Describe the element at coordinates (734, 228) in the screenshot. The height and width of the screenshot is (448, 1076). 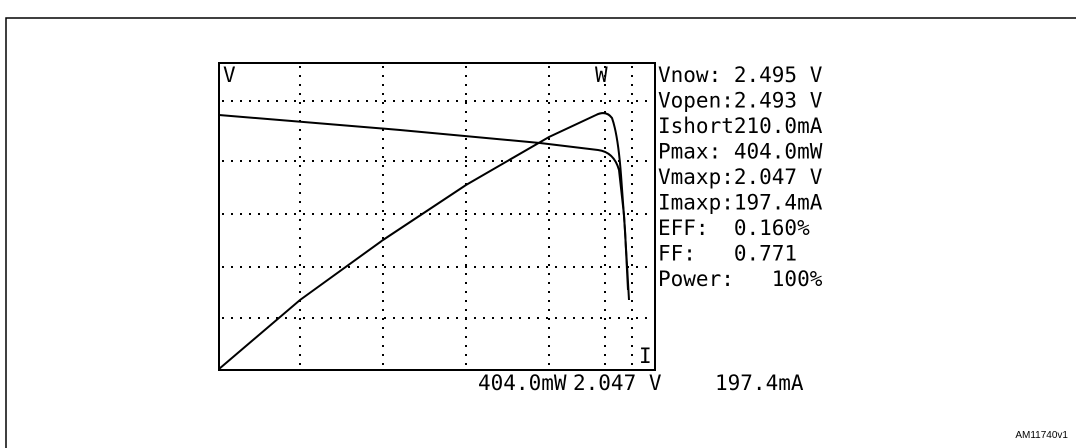
I see `readout: EFF: 0.160%` at that location.